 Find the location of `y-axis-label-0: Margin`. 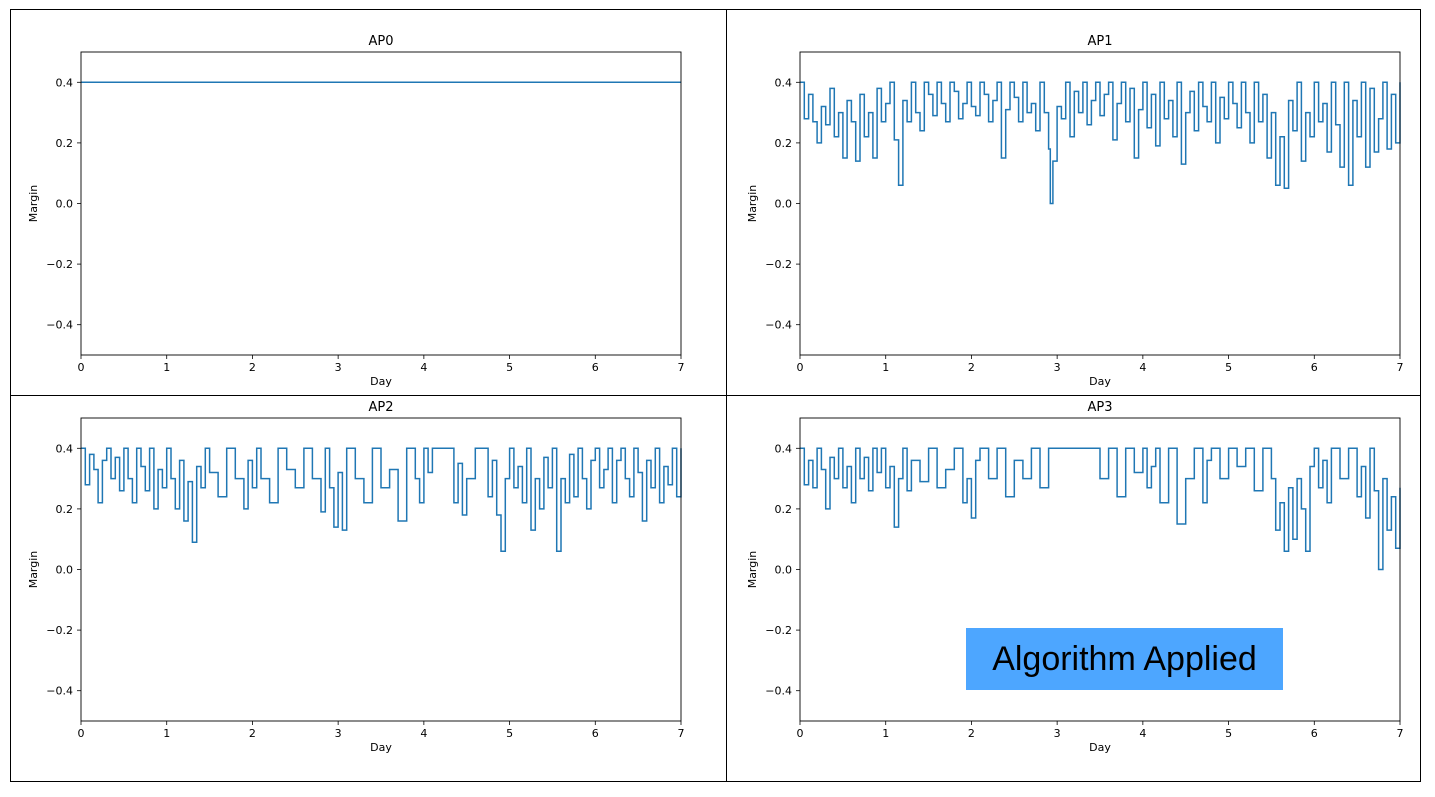

y-axis-label-0: Margin is located at coordinates (33, 204).